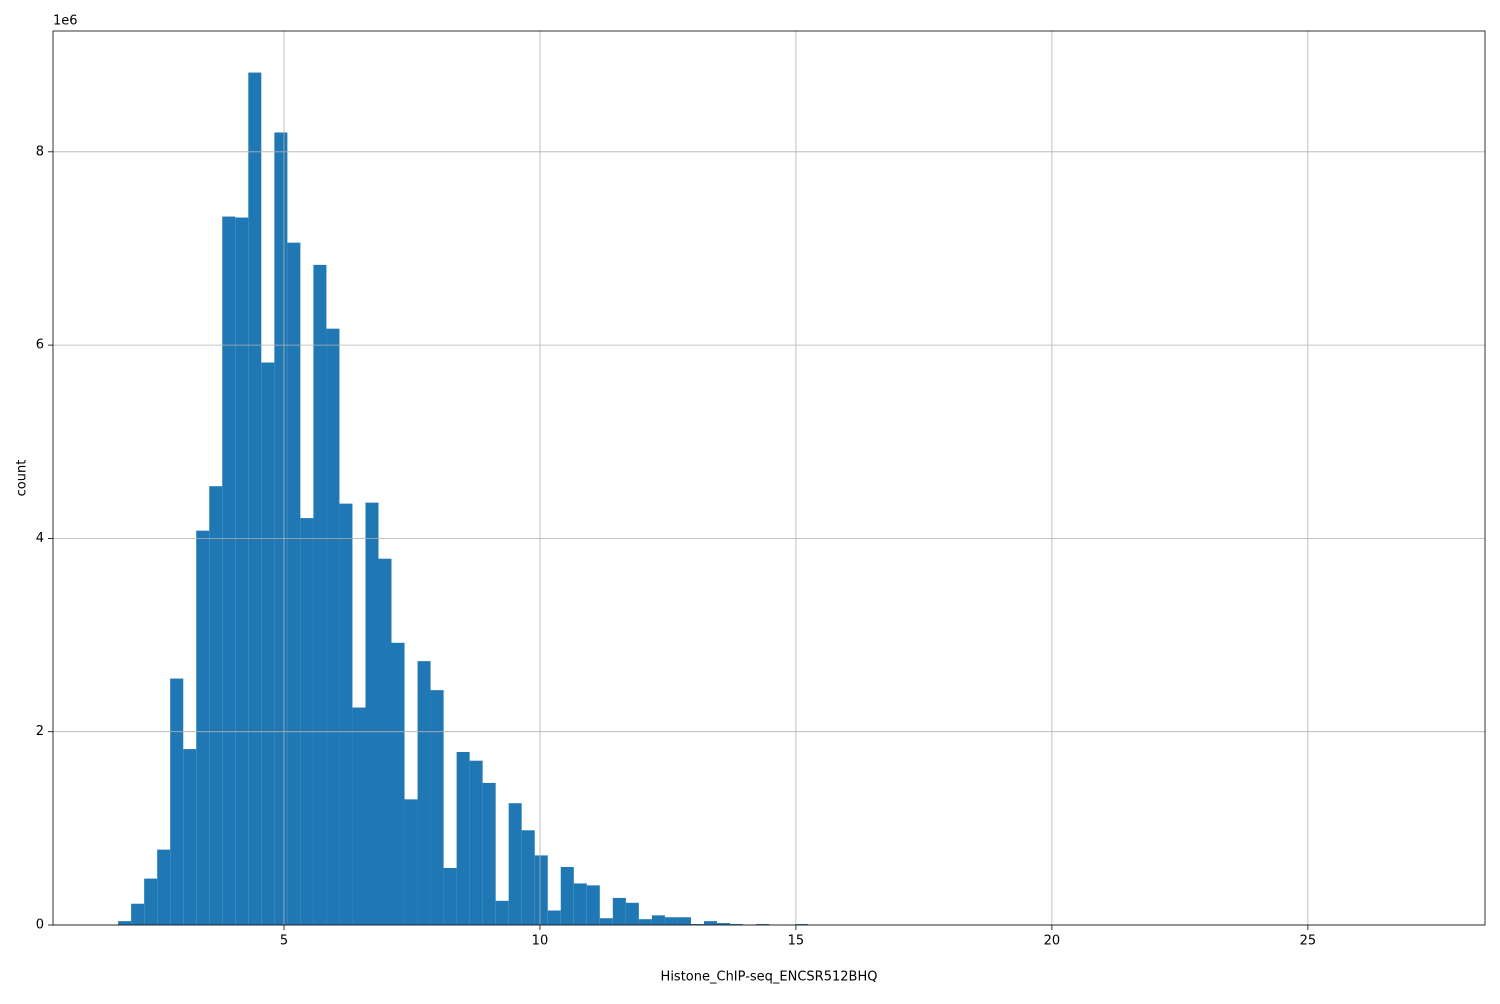 This screenshot has width=1500, height=1004. What do you see at coordinates (40, 925) in the screenshot?
I see `y-tick-label: 0` at bounding box center [40, 925].